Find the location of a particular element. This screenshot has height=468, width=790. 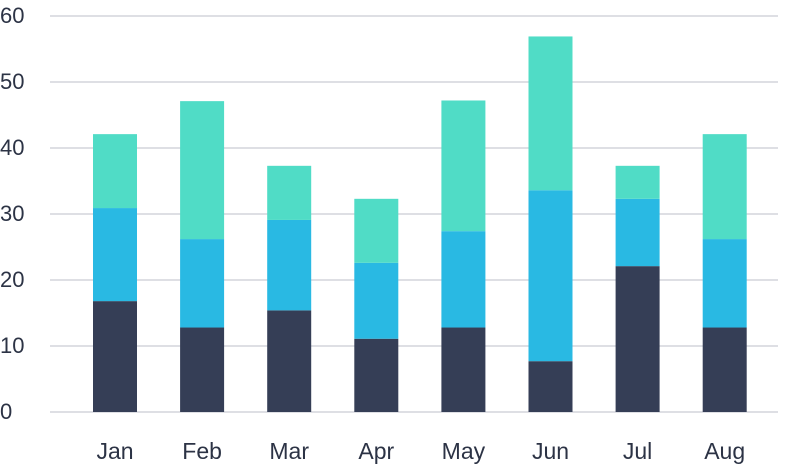

y-axis-ticks: 0 10 20 30 40 50 60 is located at coordinates (12, 213).